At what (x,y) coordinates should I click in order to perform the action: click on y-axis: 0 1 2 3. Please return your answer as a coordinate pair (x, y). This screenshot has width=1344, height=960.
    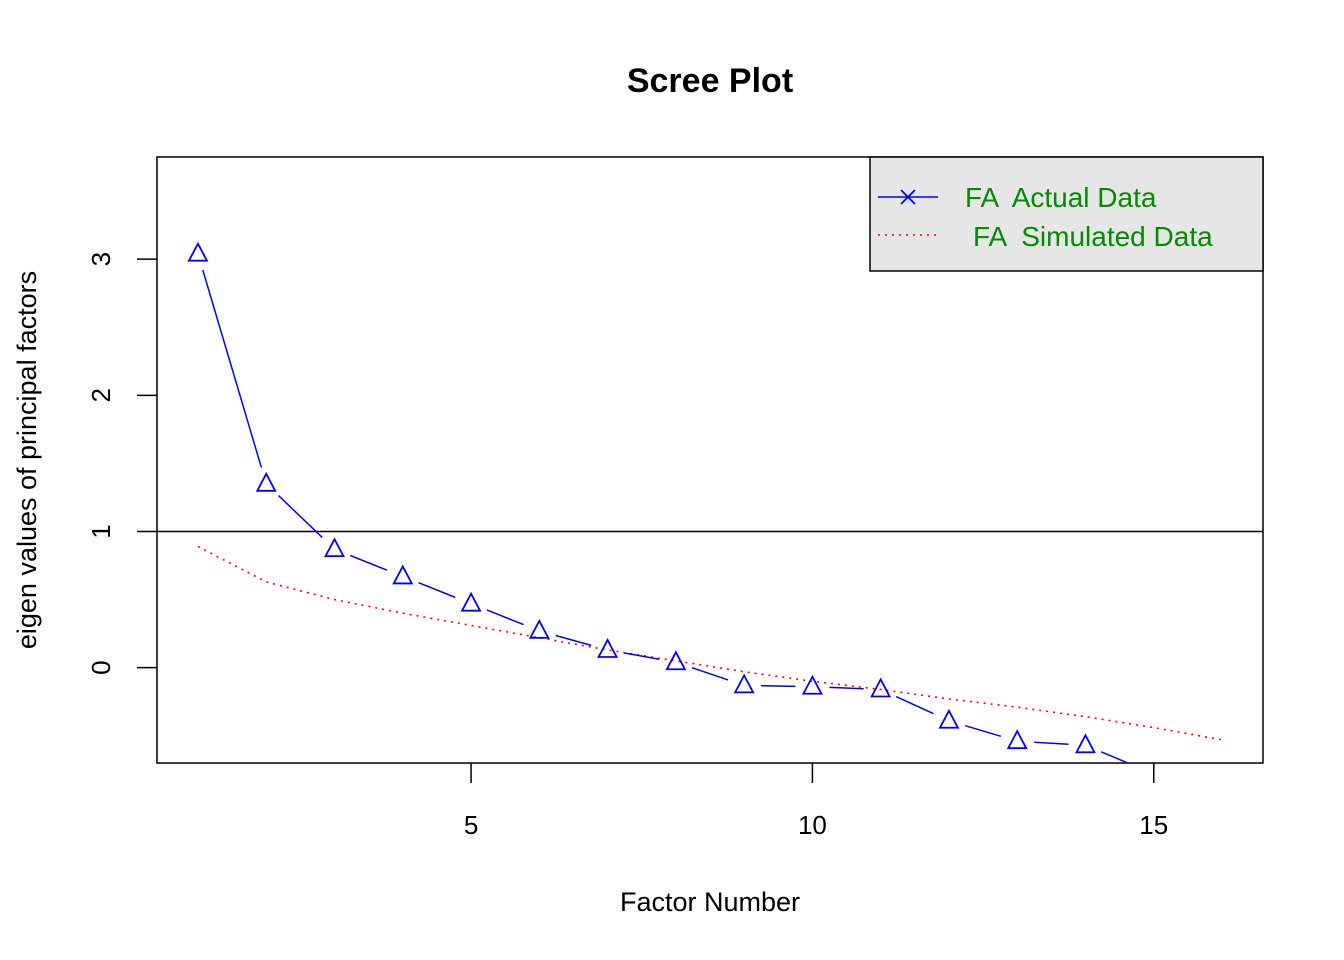
    Looking at the image, I should click on (121, 463).